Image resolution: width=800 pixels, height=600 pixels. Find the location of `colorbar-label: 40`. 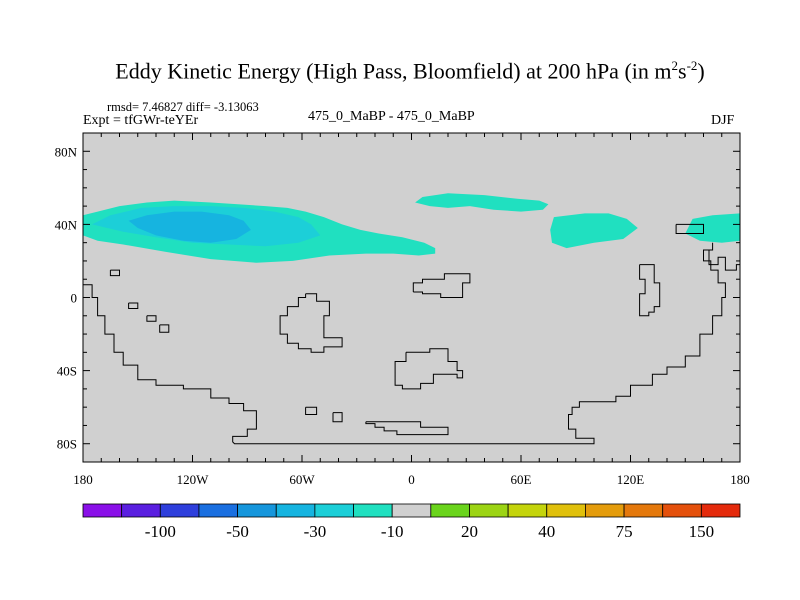

colorbar-label: 40 is located at coordinates (546, 531).